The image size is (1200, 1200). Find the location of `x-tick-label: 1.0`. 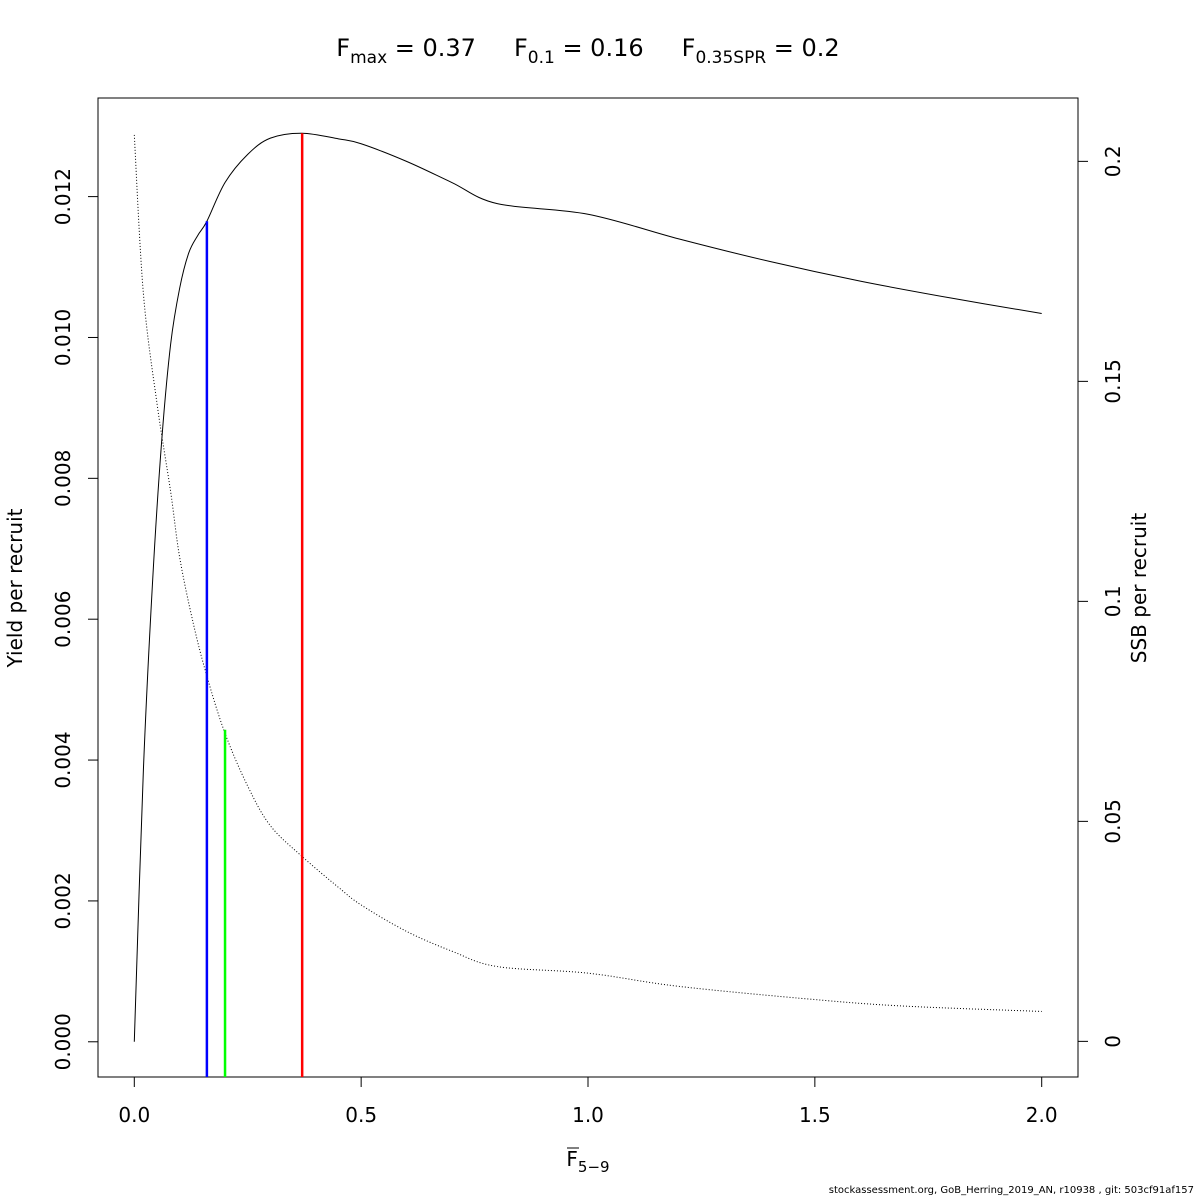

x-tick-label: 1.0 is located at coordinates (588, 1115).